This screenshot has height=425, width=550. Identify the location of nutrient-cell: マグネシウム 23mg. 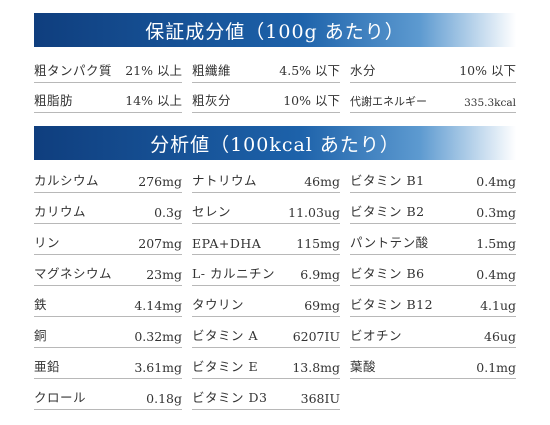
(108, 273).